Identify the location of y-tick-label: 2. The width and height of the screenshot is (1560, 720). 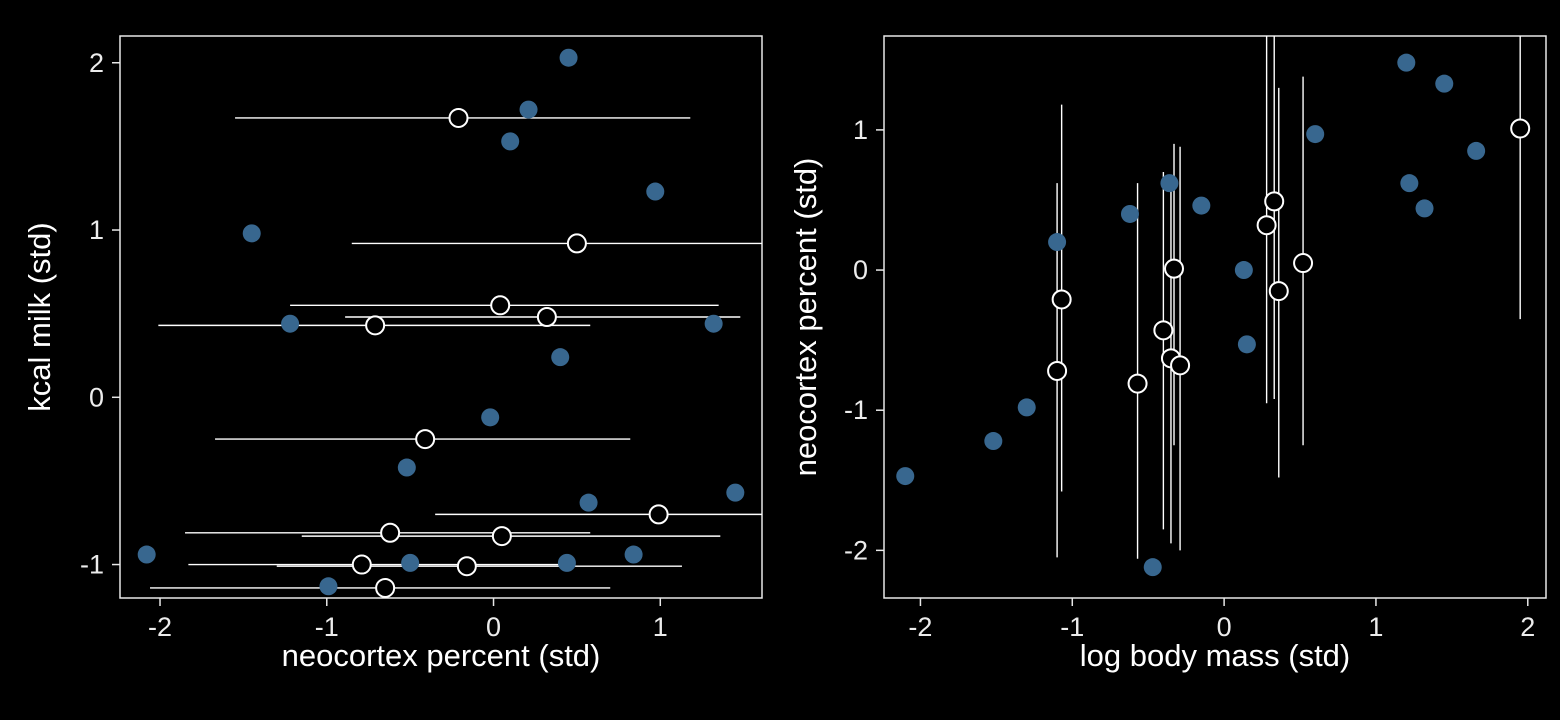
(96, 63).